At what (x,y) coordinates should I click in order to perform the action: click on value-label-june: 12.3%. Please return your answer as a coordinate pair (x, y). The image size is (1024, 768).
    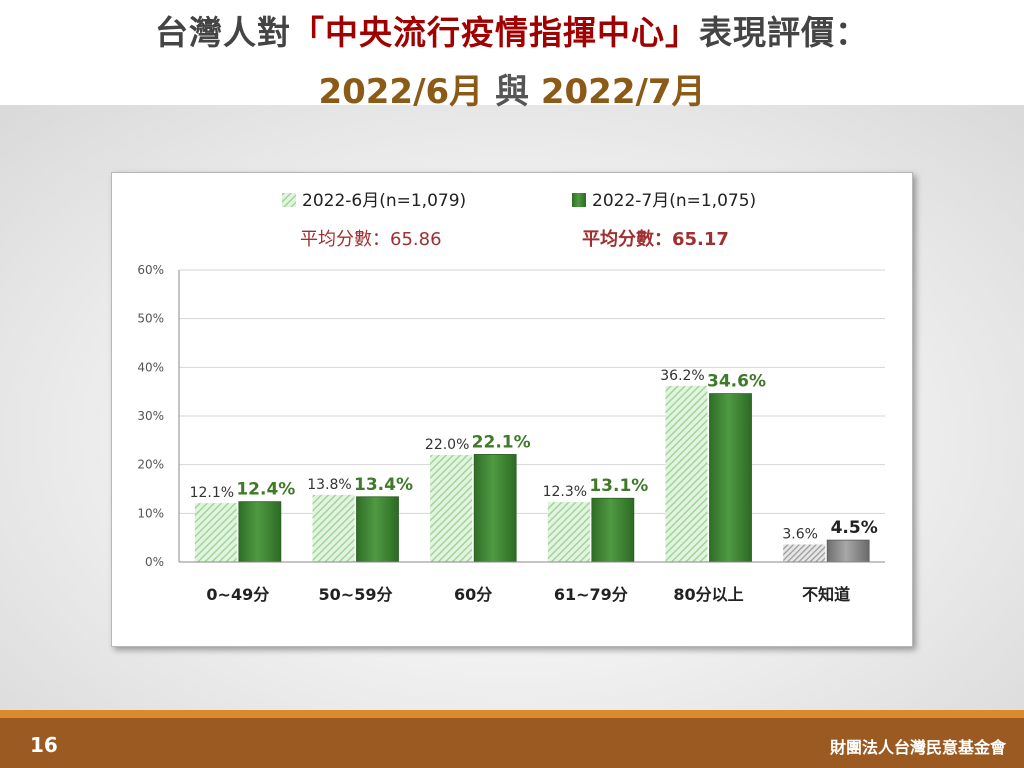
    Looking at the image, I should click on (565, 492).